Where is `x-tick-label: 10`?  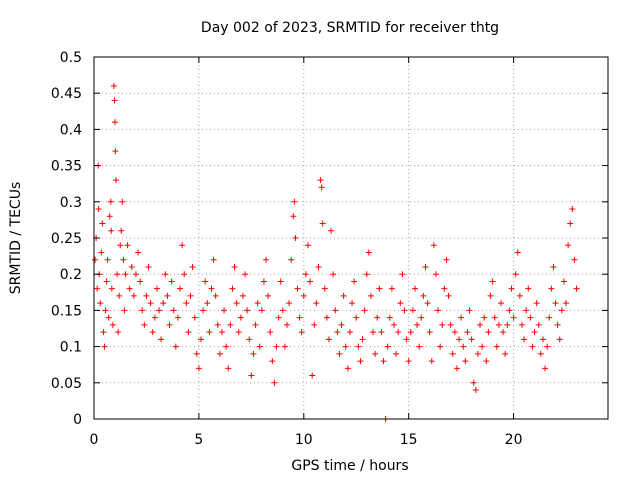 x-tick-label: 10 is located at coordinates (304, 440).